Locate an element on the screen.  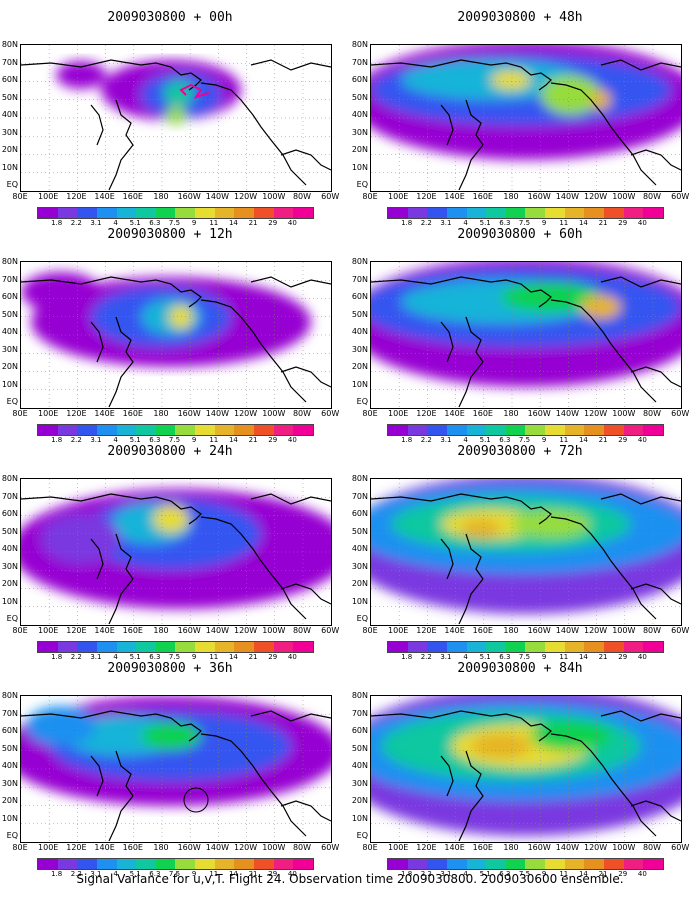
panel-title: 2009030800 + 84h is located at coordinates (520, 668).